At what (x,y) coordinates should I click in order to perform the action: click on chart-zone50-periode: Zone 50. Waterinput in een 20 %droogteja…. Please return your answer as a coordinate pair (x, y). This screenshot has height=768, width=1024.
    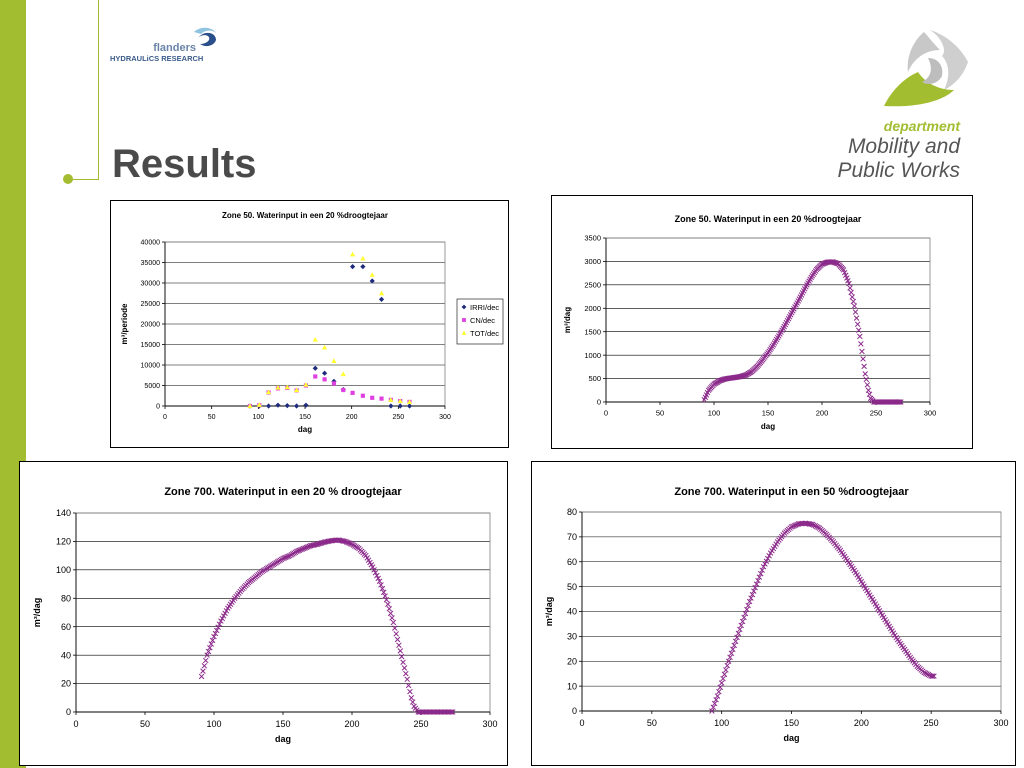
    Looking at the image, I should click on (309, 324).